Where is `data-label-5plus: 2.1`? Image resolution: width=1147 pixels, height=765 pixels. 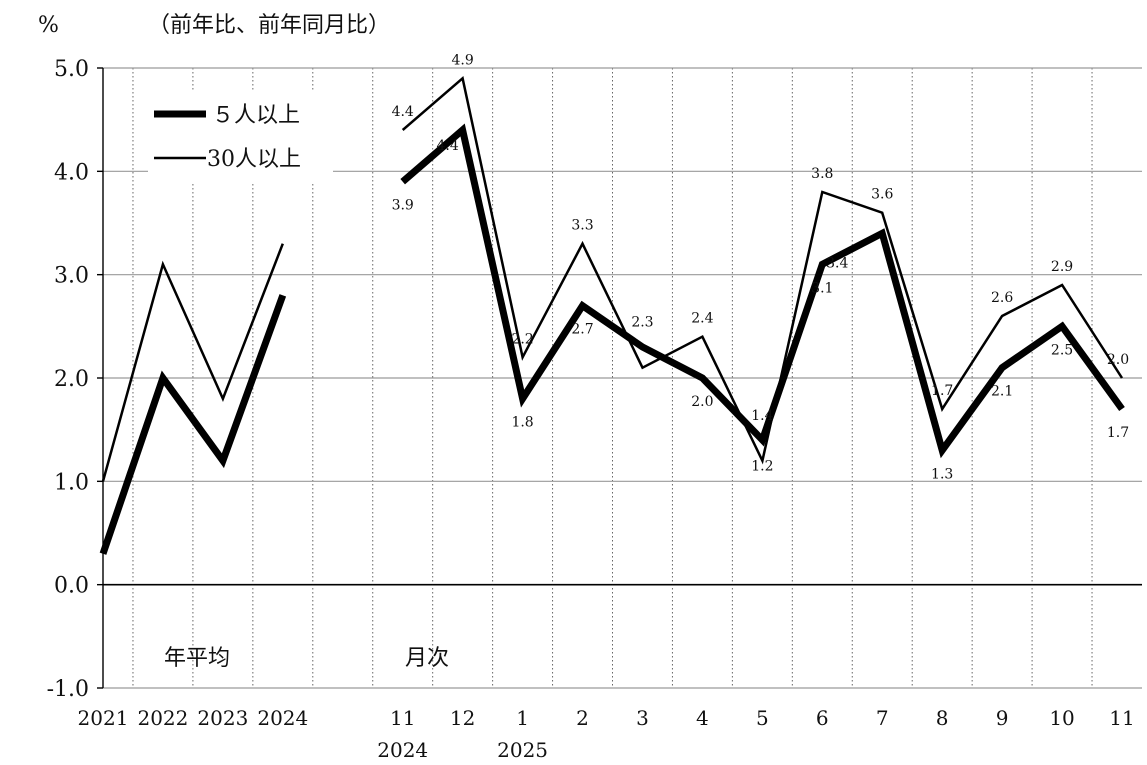
data-label-5plus: 2.1 is located at coordinates (1002, 392).